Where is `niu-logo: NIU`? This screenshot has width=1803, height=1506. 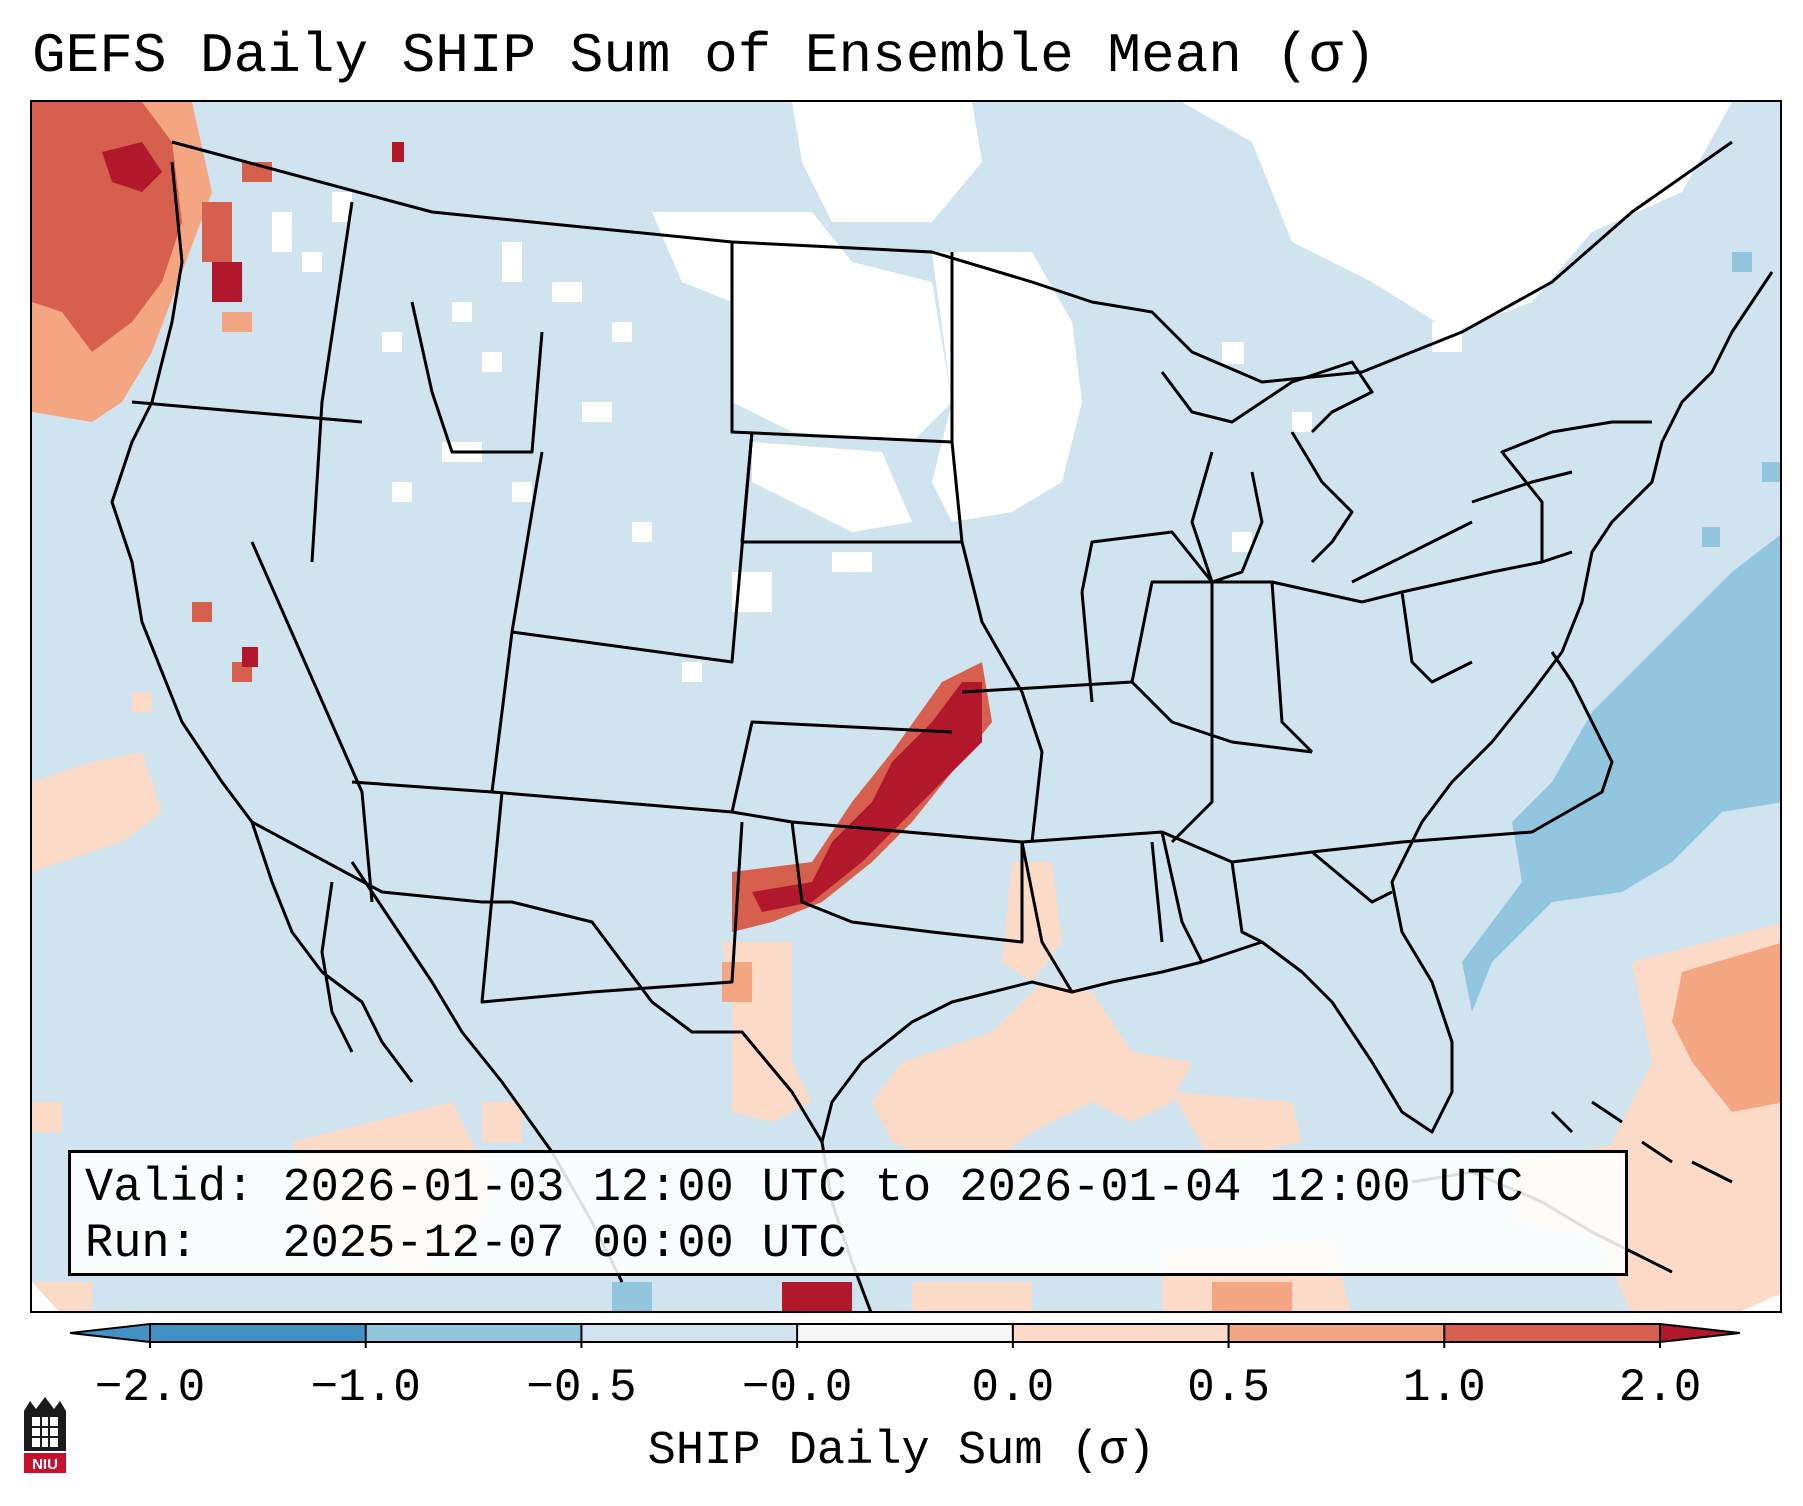
niu-logo: NIU is located at coordinates (45, 1435).